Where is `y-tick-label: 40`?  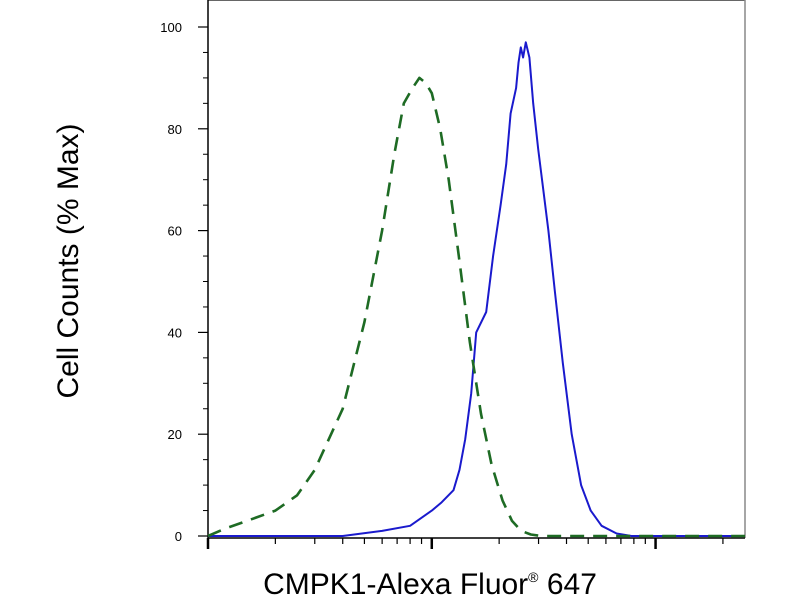
y-tick-label: 40 is located at coordinates (175, 332).